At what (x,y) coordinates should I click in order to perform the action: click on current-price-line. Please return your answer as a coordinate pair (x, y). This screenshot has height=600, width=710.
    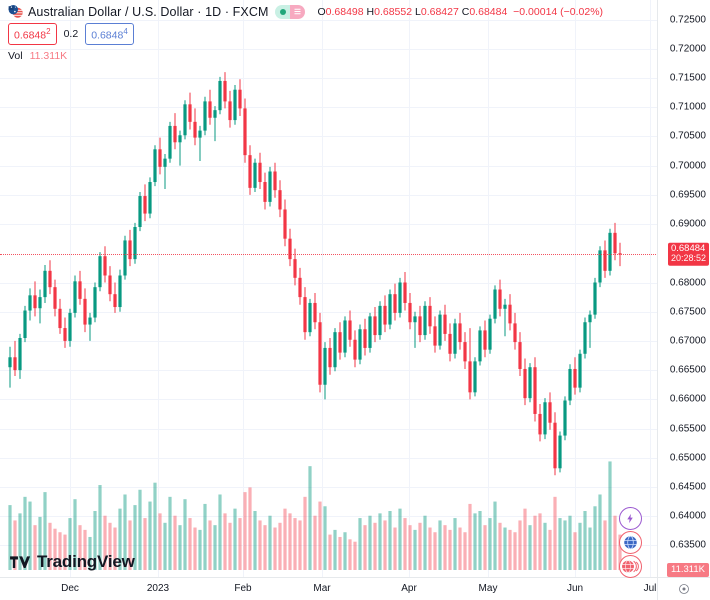
    Looking at the image, I should click on (329, 255).